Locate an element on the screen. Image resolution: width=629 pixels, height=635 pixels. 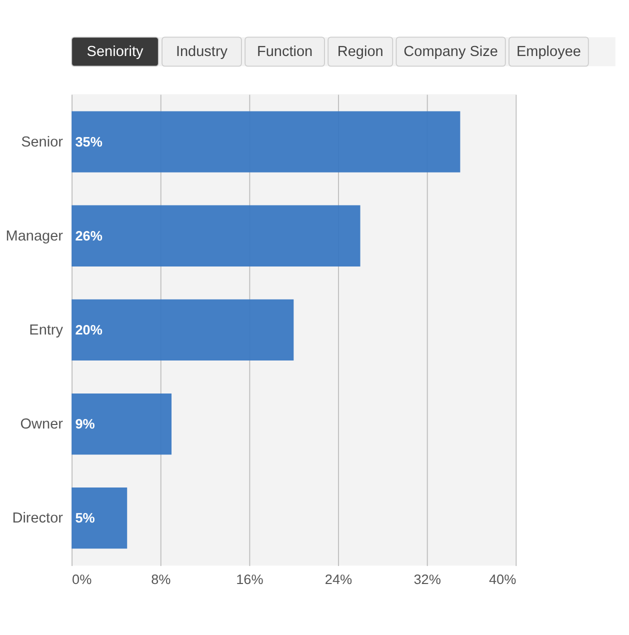
x-tick-label: 40% is located at coordinates (502, 580).